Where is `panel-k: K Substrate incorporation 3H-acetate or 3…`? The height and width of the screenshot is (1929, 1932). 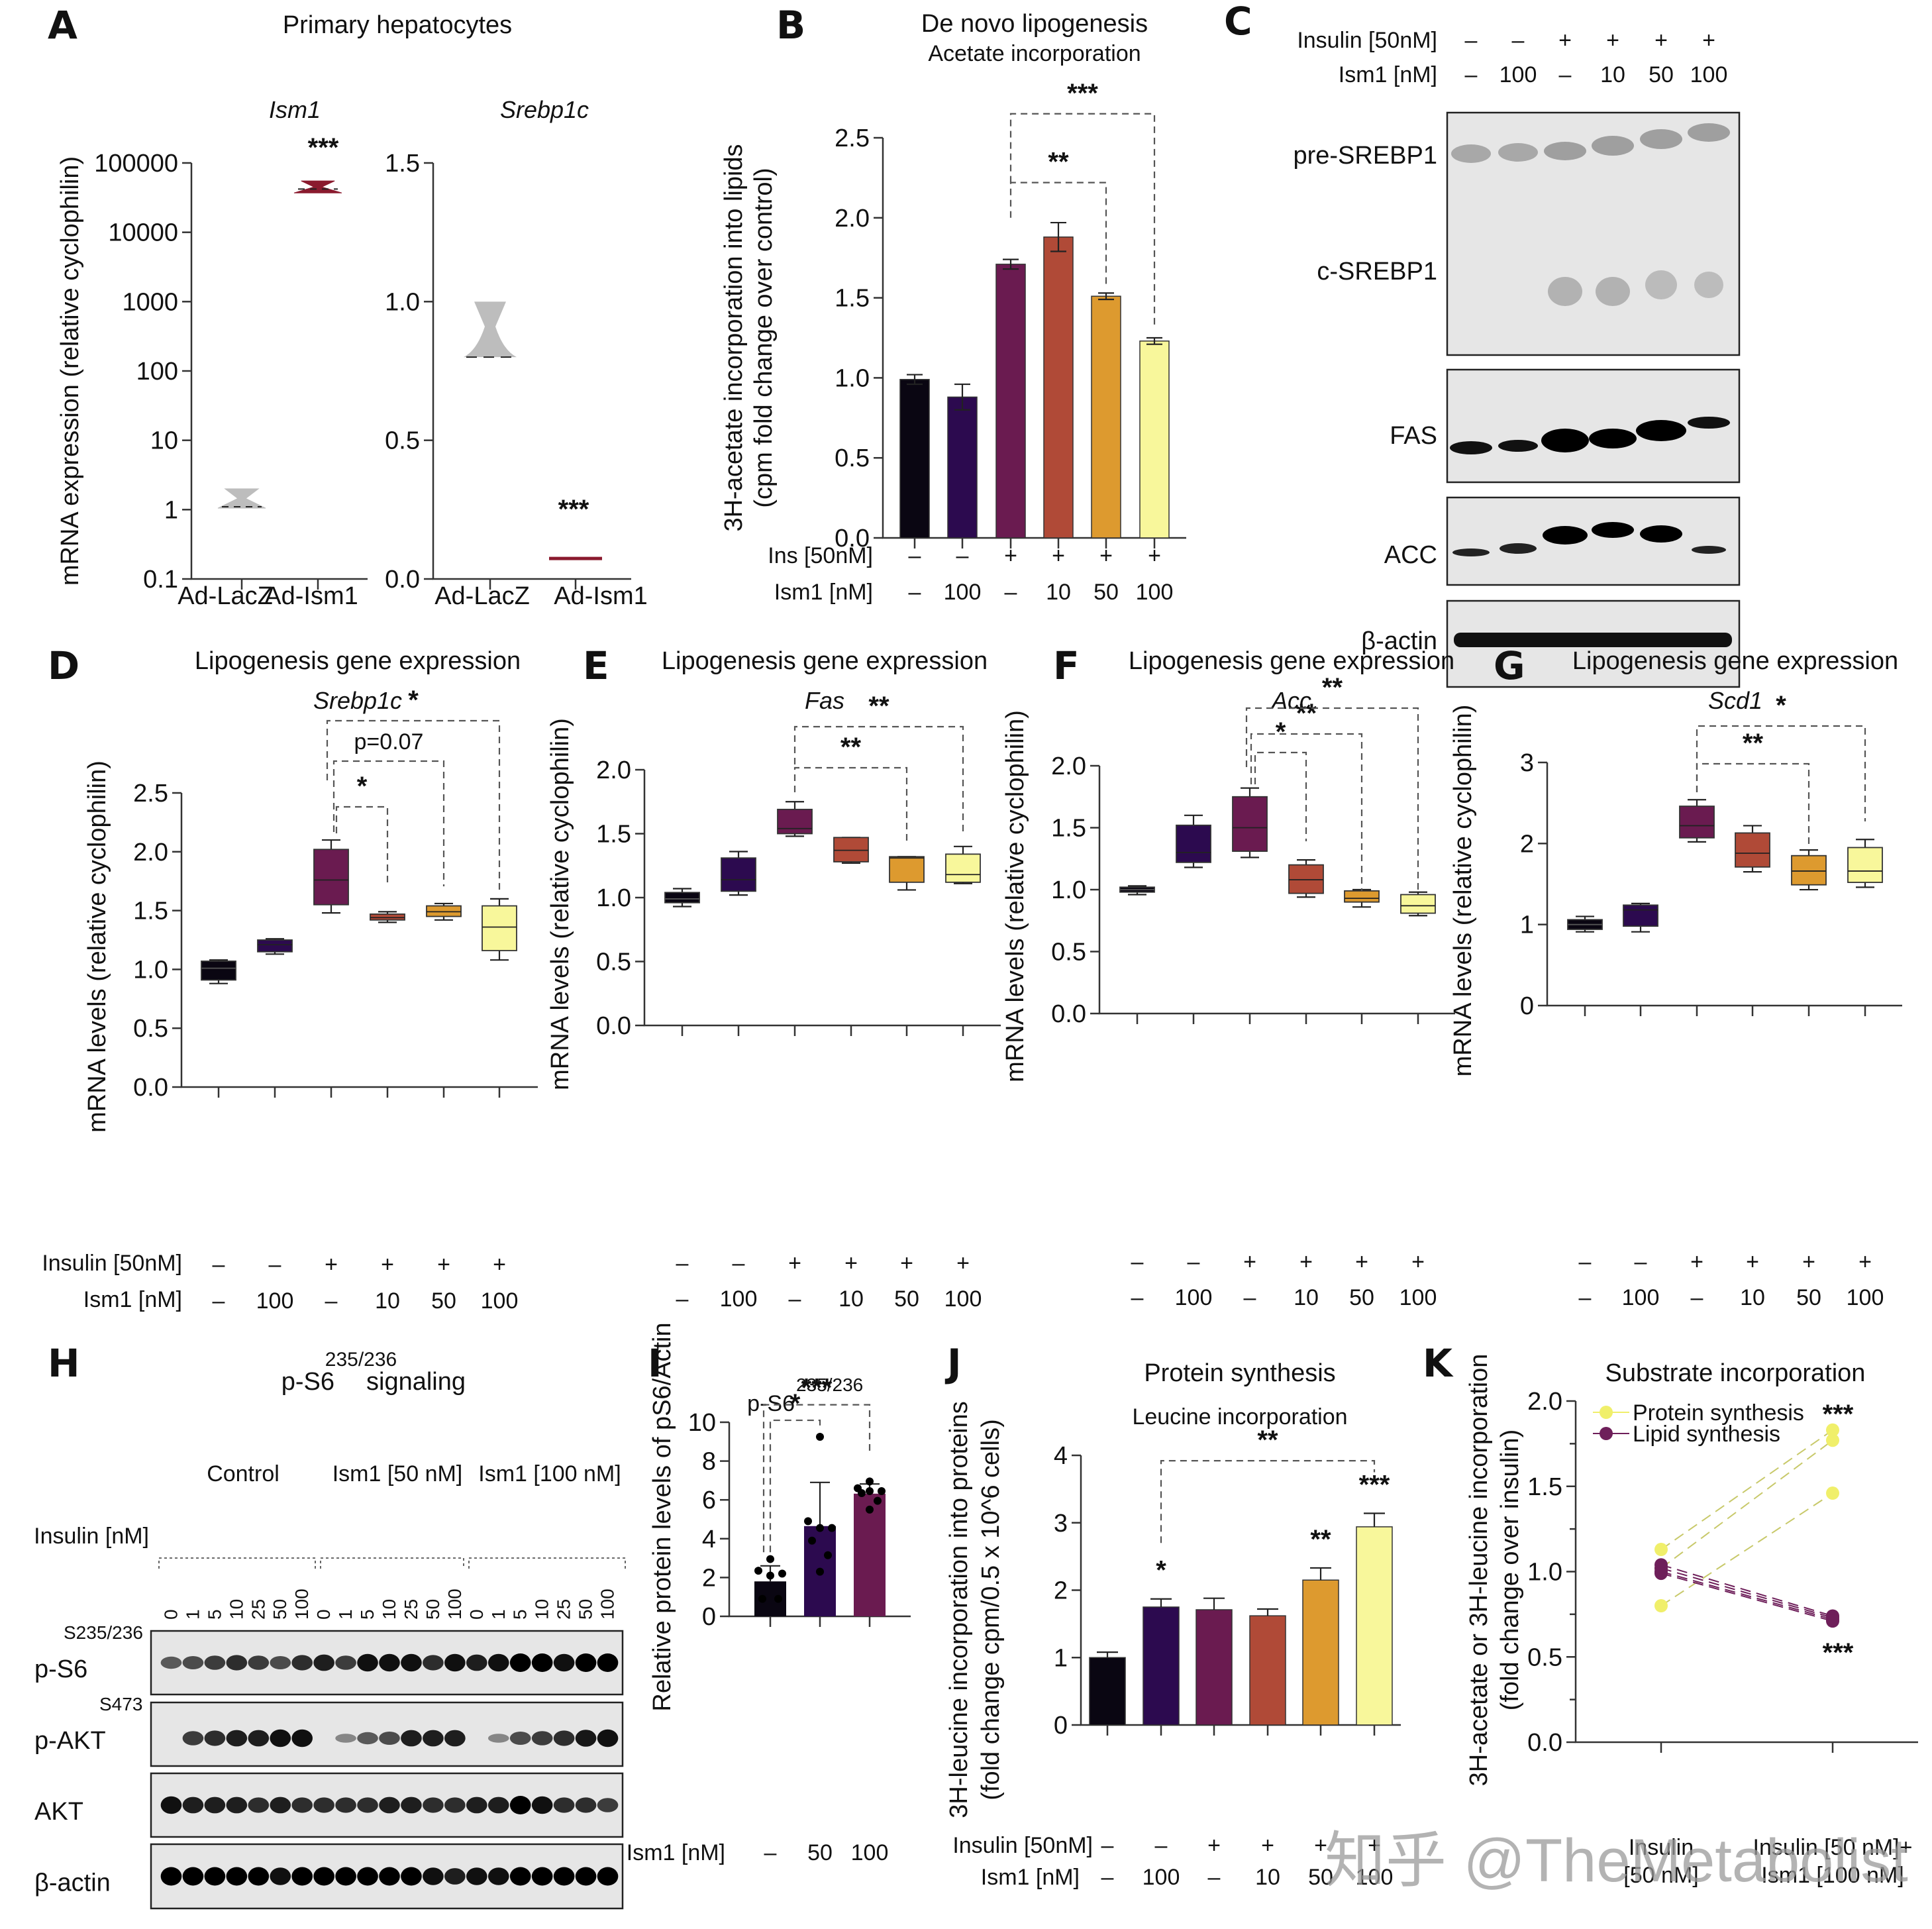
panel-k: K Substrate incorporation 3H-acetate or 3… is located at coordinates (1670, 1614).